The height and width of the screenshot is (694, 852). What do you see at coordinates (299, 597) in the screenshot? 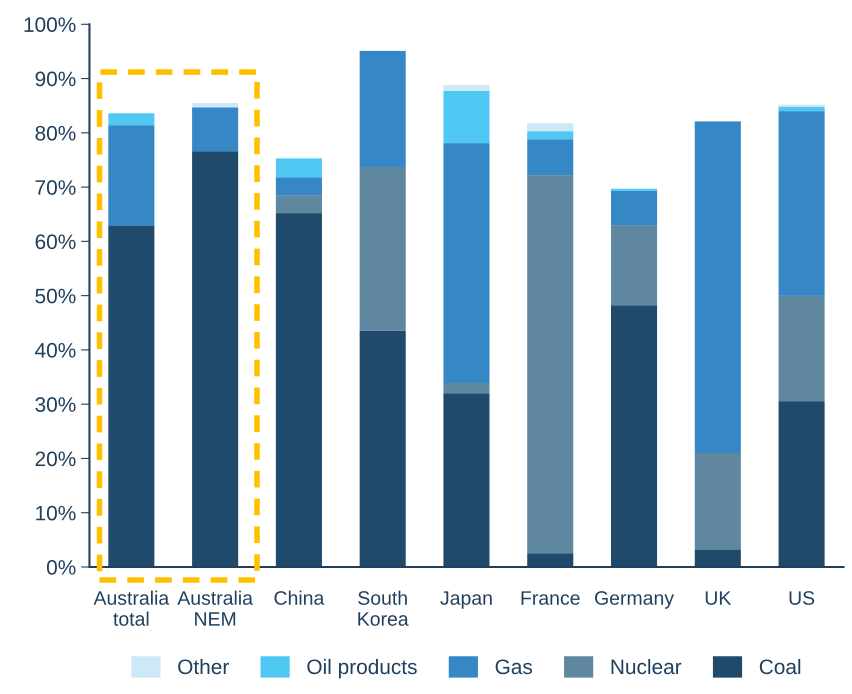
I see `x-tick-label: China` at bounding box center [299, 597].